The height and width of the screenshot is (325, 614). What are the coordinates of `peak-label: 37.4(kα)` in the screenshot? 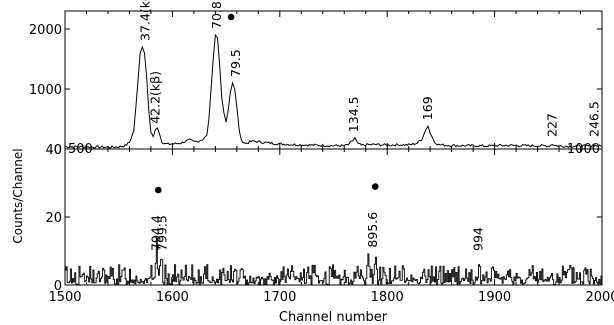 It's located at (144, 20).